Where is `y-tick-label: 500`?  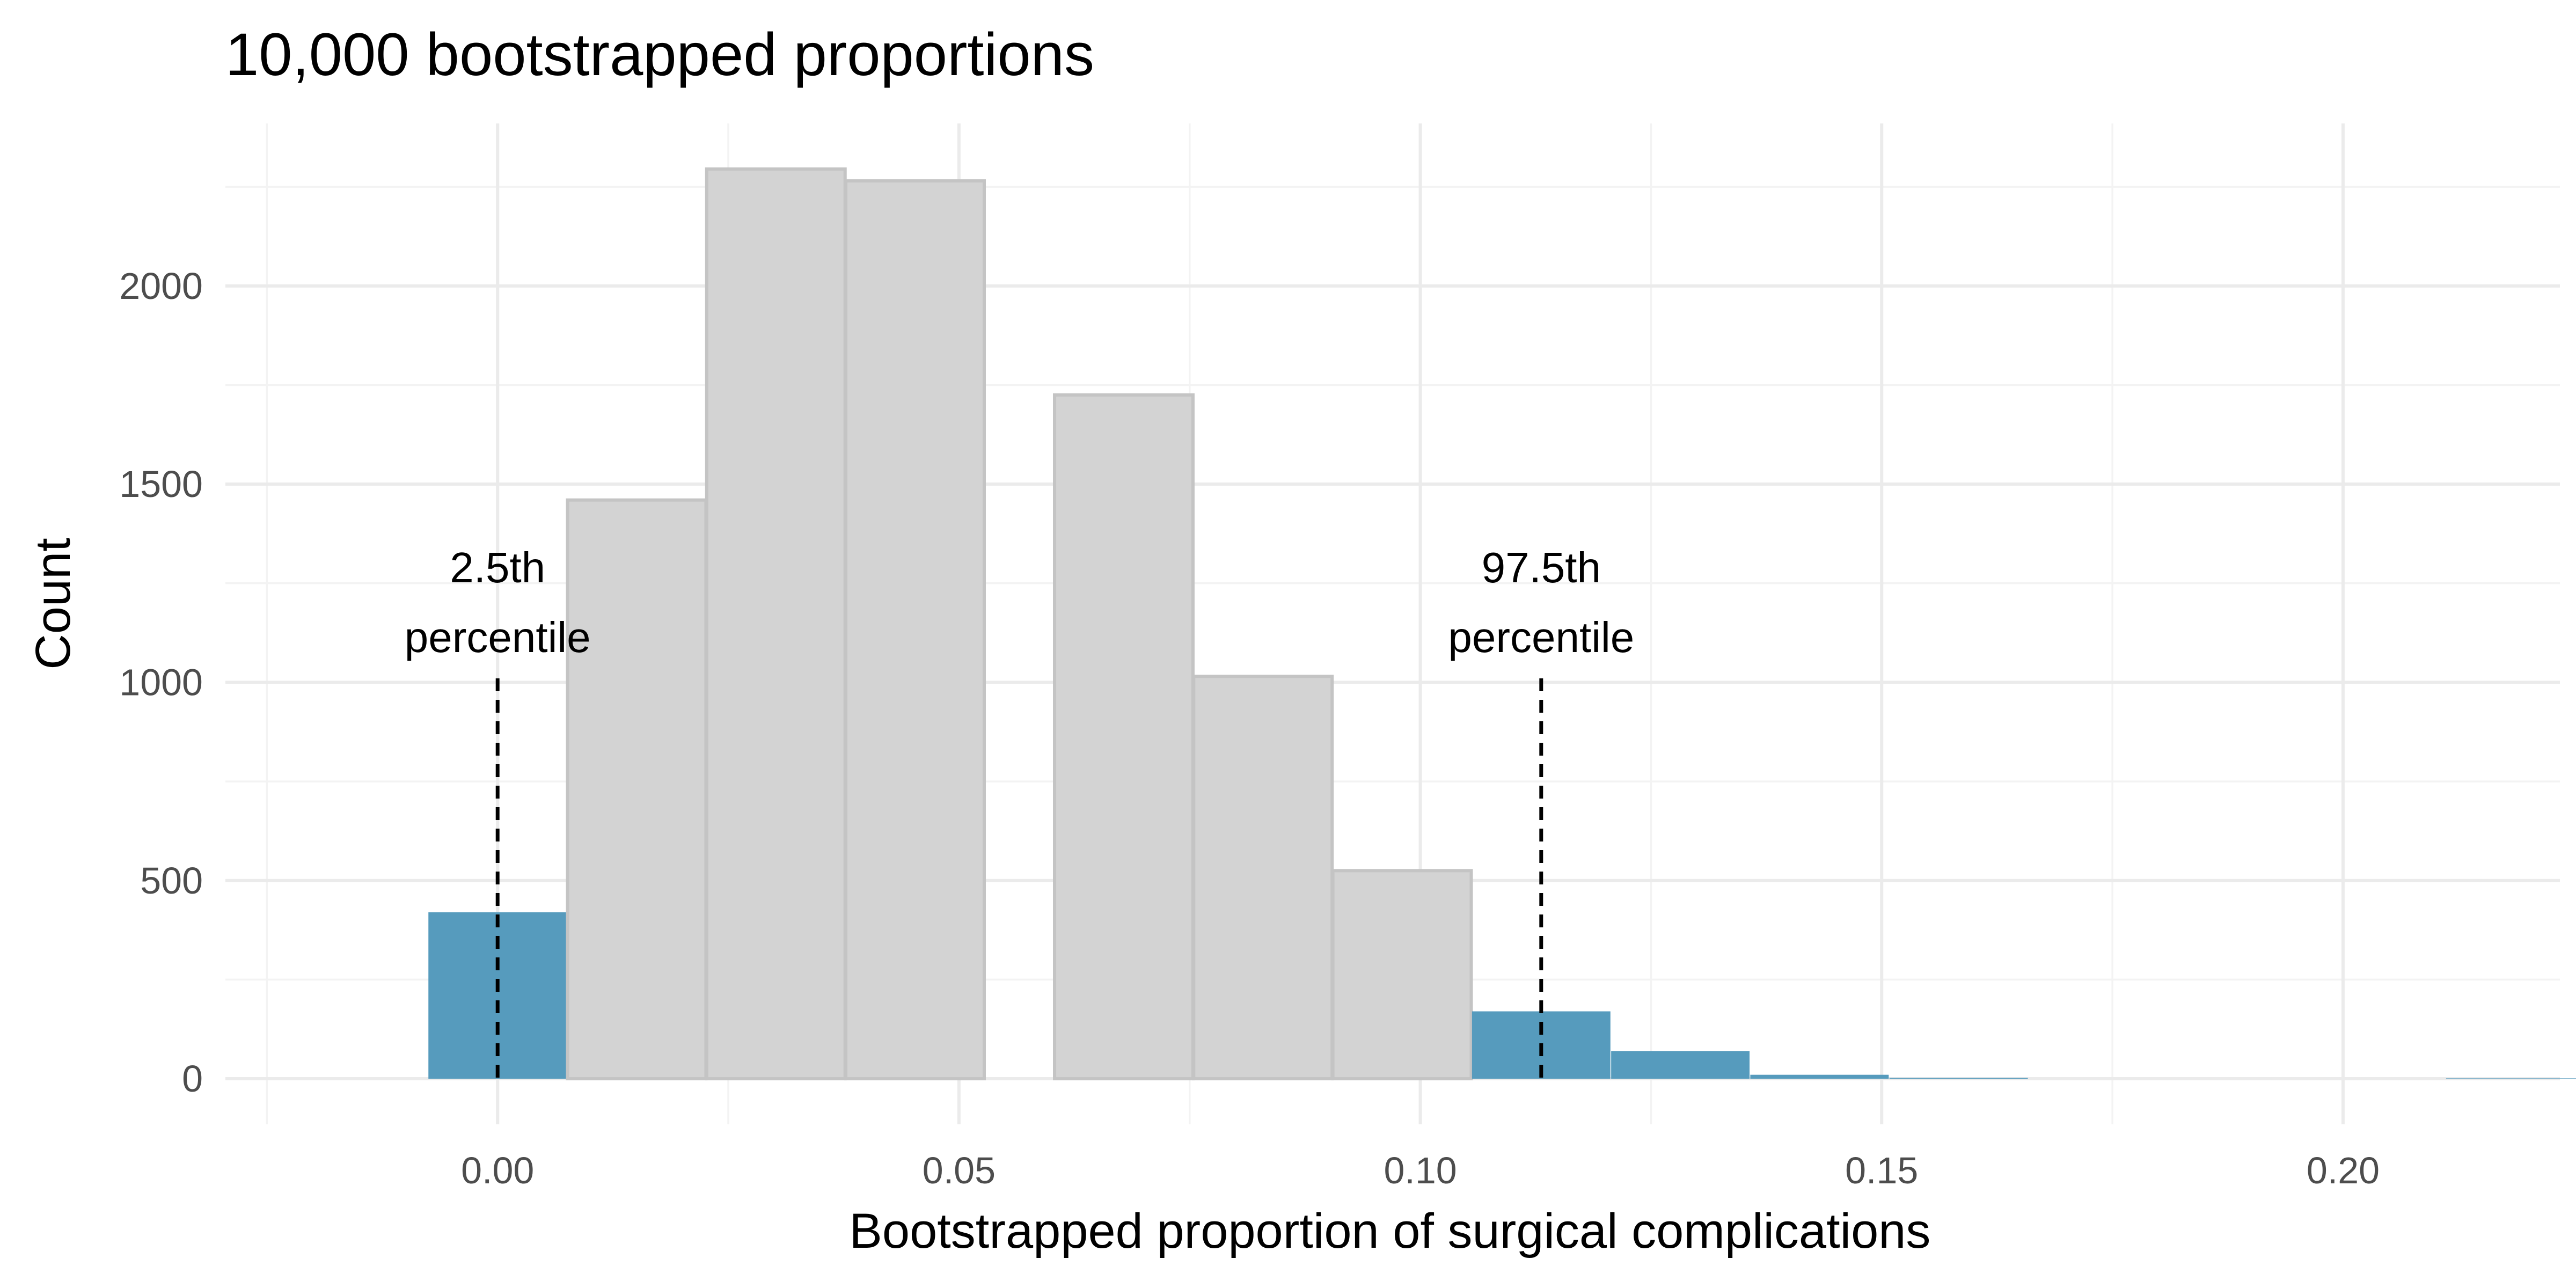
y-tick-label: 500 is located at coordinates (171, 881).